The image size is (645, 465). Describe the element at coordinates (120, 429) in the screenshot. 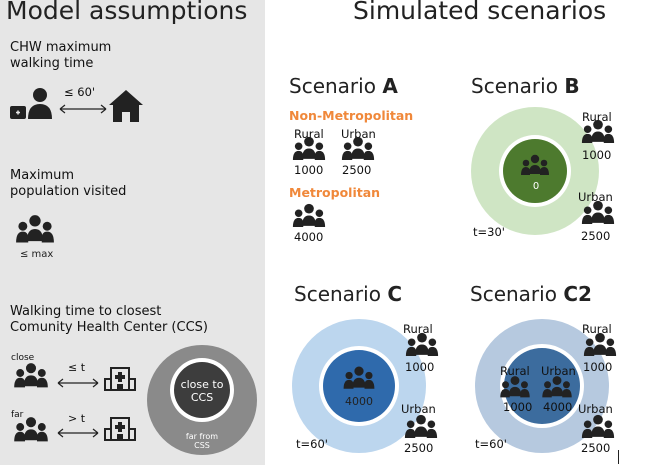

I see `far-clinic-icon` at that location.